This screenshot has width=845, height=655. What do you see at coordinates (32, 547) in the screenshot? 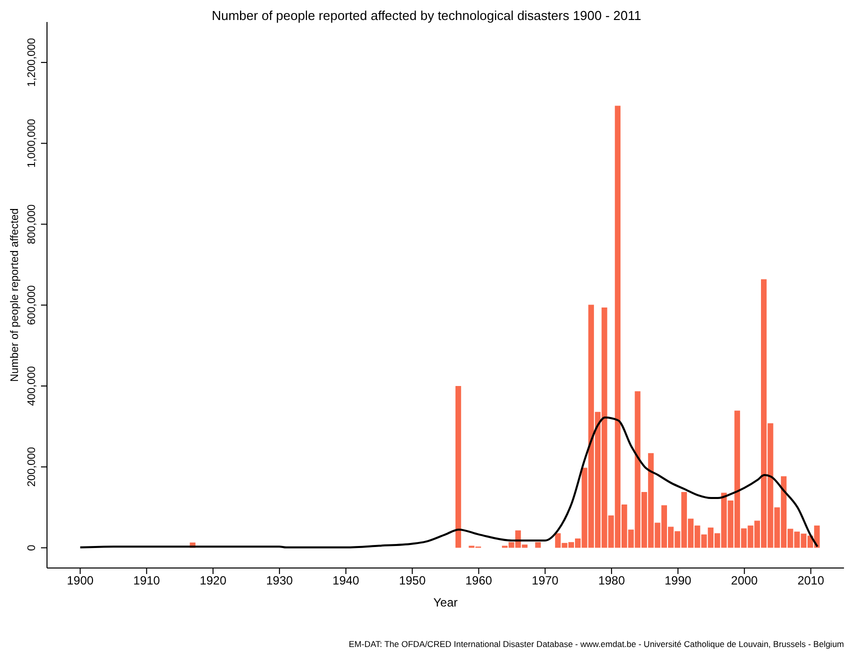
I see `y-tick-label: 0` at bounding box center [32, 547].